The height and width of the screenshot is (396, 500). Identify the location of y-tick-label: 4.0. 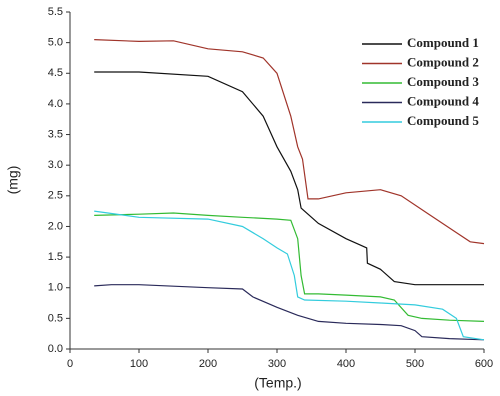
(55, 104).